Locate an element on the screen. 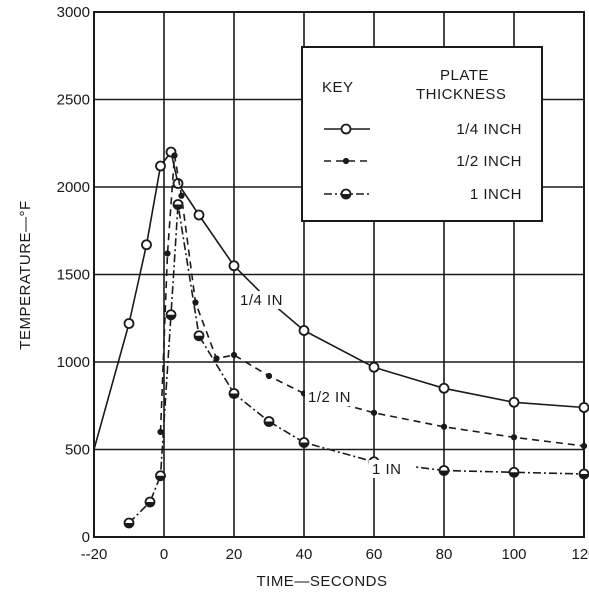 This screenshot has width=589, height=596. x-tick-label: 80 is located at coordinates (444, 554).